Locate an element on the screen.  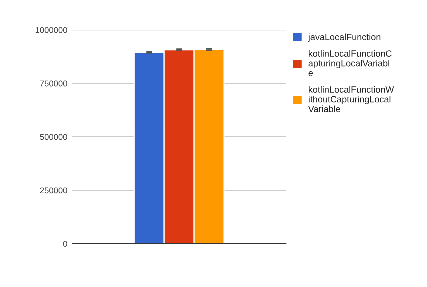
y-tick-label: 1000000 is located at coordinates (52, 30).